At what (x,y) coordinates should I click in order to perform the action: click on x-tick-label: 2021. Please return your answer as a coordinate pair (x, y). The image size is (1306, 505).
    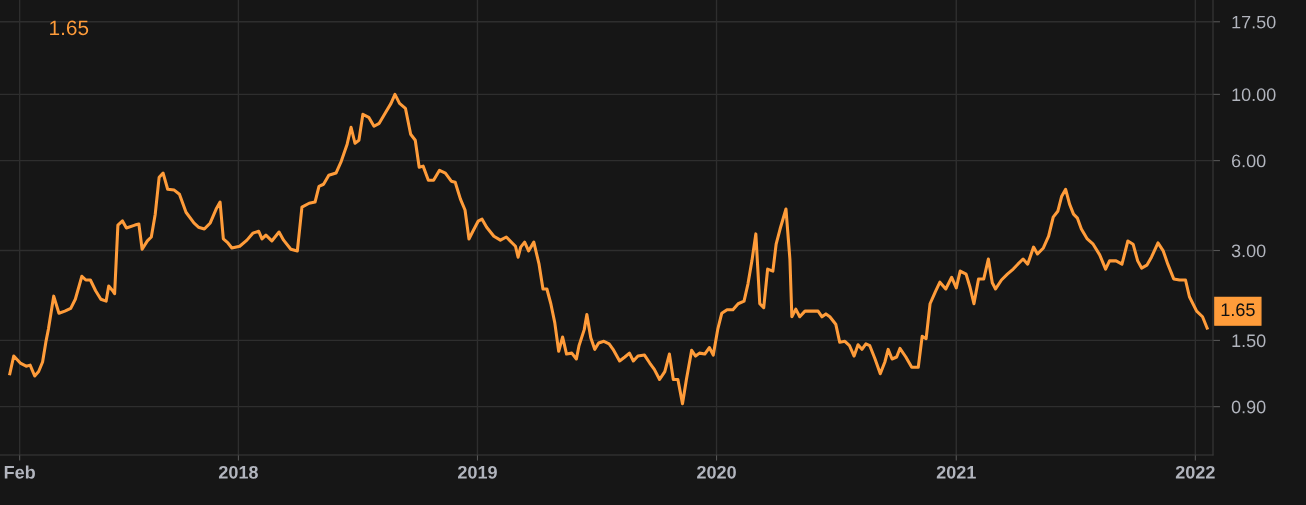
    Looking at the image, I should click on (956, 472).